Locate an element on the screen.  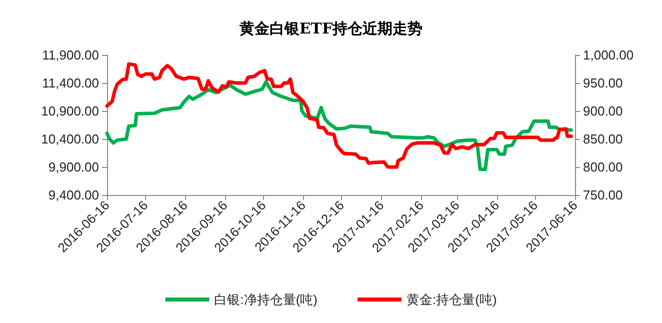
y-tick-label: 11,900.00 is located at coordinates (70, 55).